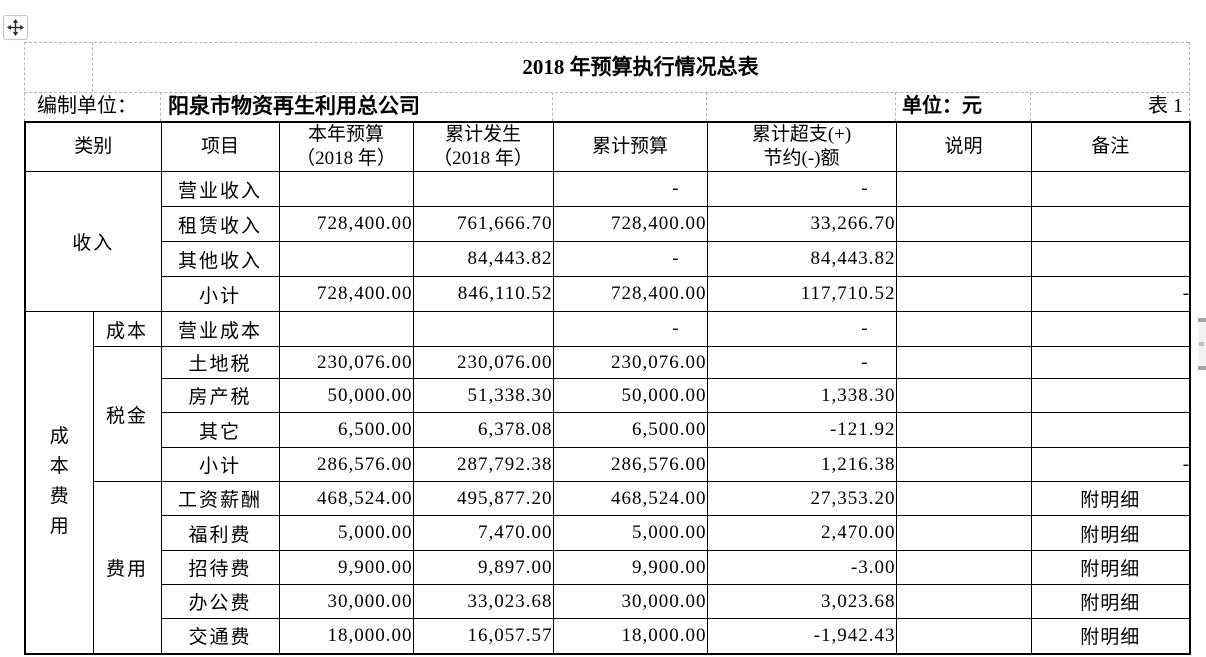 This screenshot has height=657, width=1206. I want to click on item-cell: 营业成本, so click(220, 329).